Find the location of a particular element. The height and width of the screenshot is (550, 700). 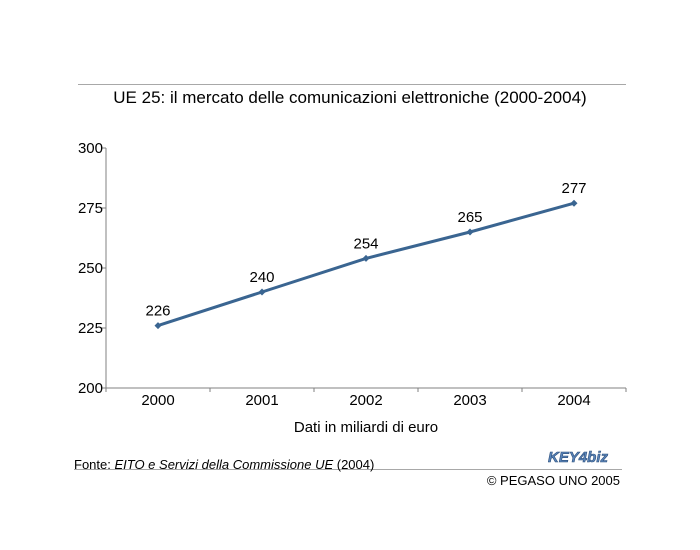

y-tick-label: 225 is located at coordinates (90, 328).